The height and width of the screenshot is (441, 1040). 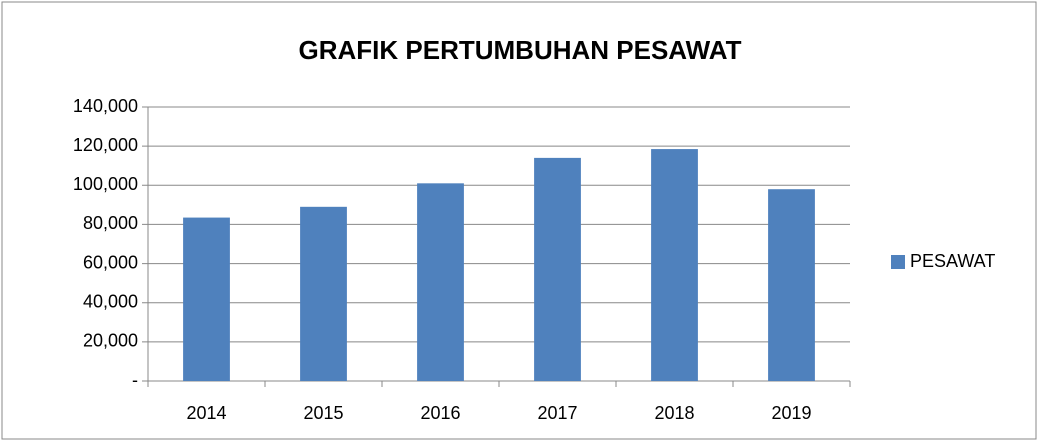 What do you see at coordinates (323, 413) in the screenshot?
I see `x-tick-label: 2015` at bounding box center [323, 413].